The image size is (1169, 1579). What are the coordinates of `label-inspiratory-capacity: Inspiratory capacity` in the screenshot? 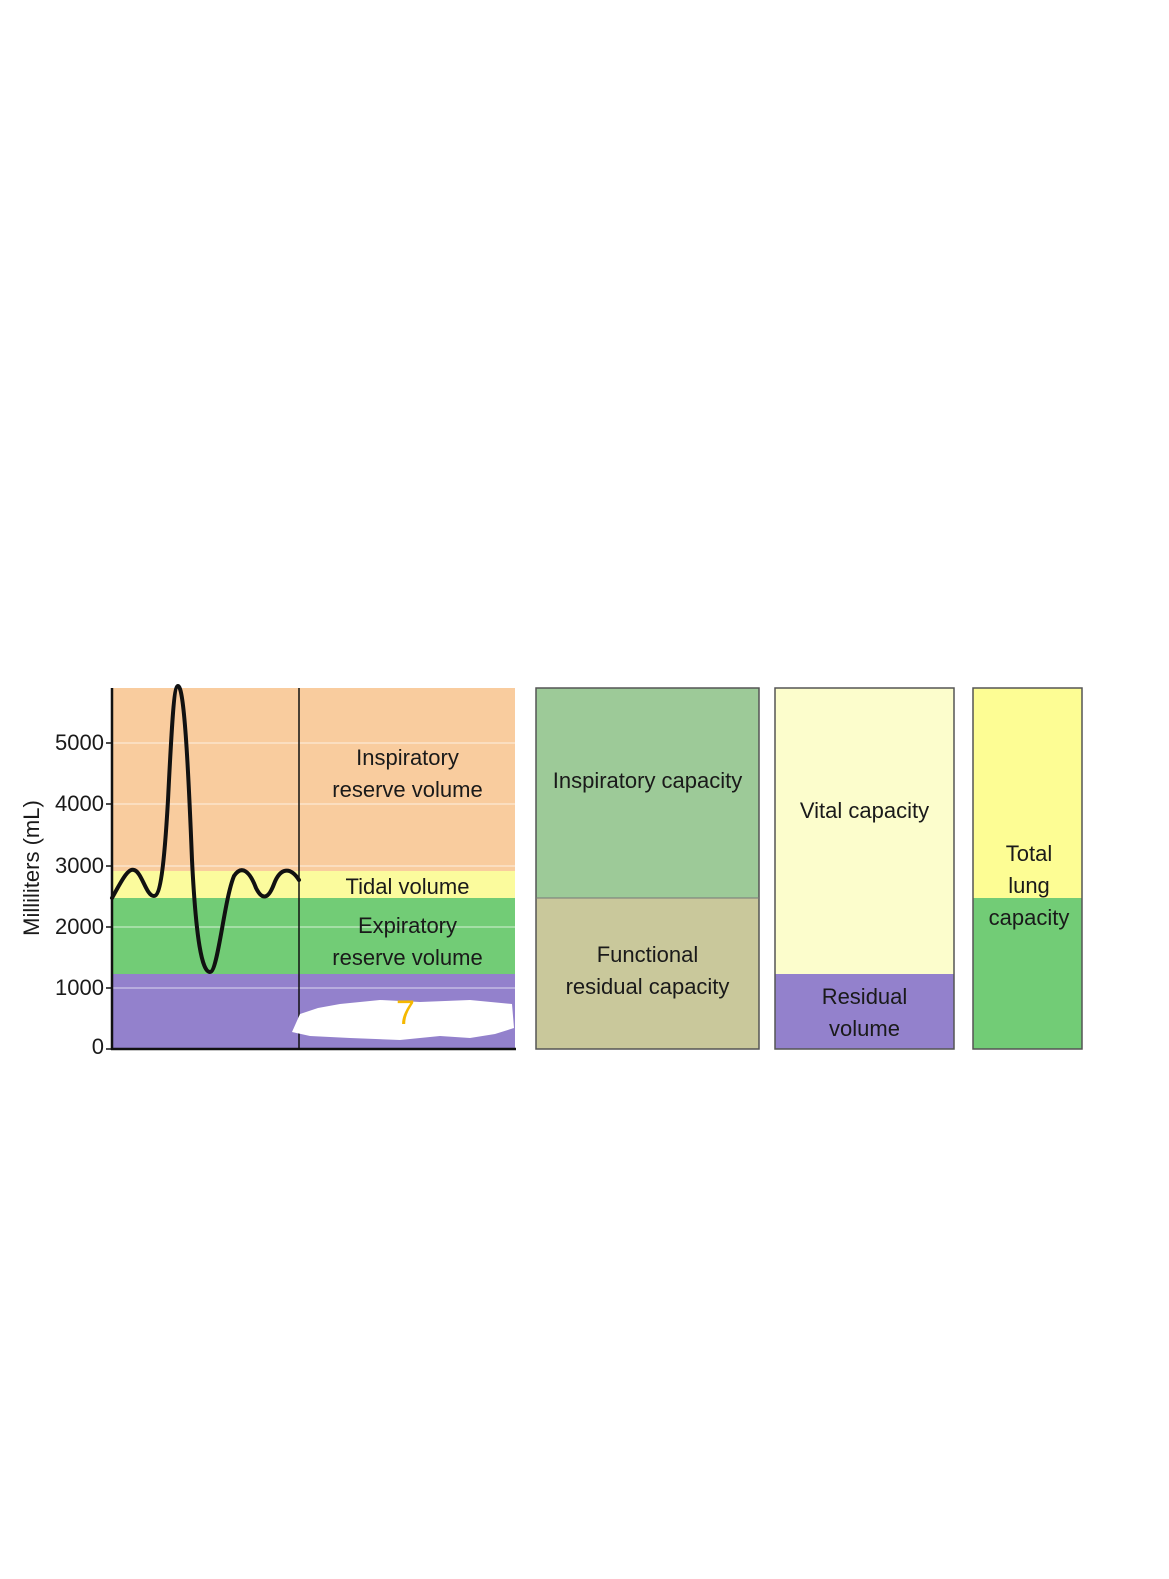 It's located at (647, 780).